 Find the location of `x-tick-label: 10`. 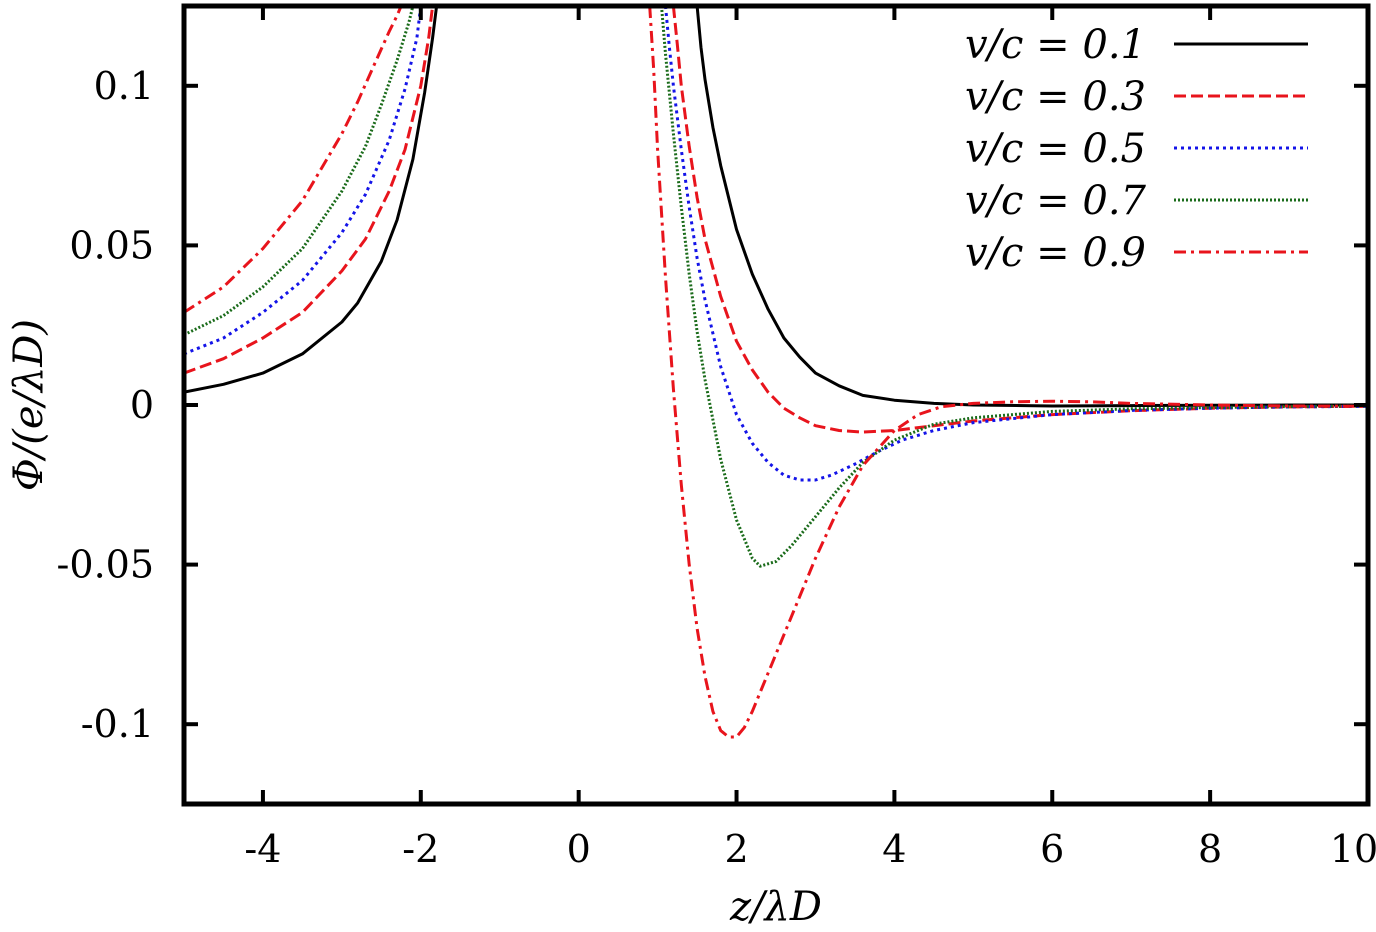

x-tick-label: 10 is located at coordinates (1353, 849).